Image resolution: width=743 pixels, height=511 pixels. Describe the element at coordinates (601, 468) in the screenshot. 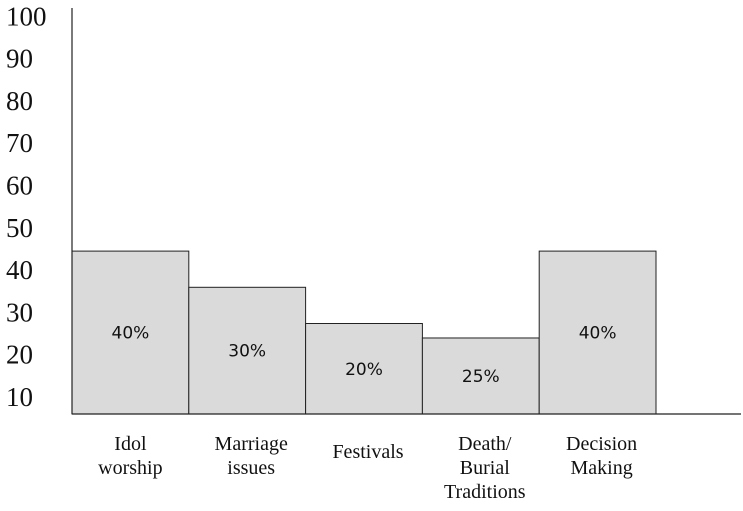

I see `category-label: Making` at that location.